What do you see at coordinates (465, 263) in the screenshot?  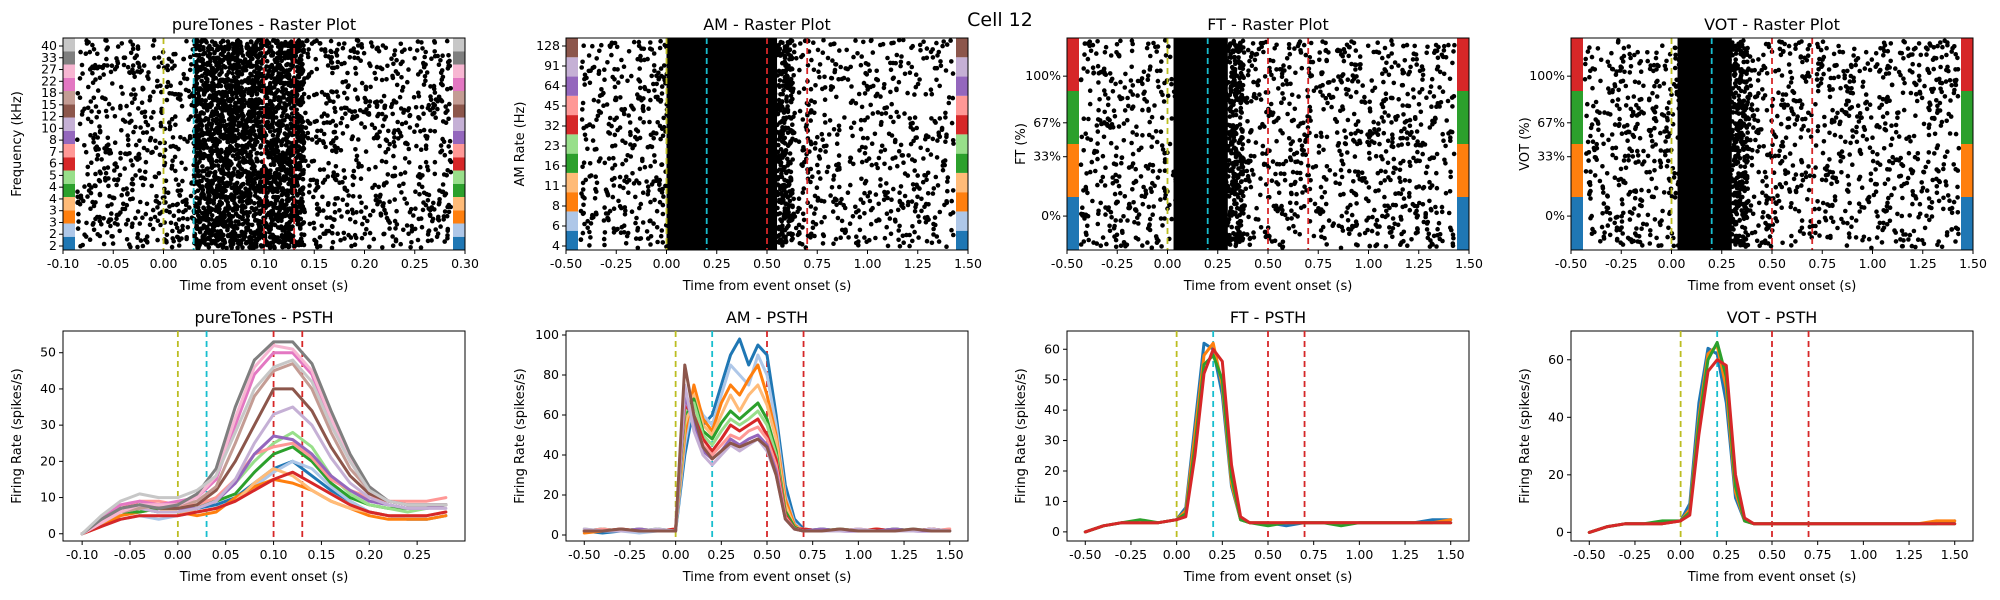 I see `raster-xtick-label: 0.30` at bounding box center [465, 263].